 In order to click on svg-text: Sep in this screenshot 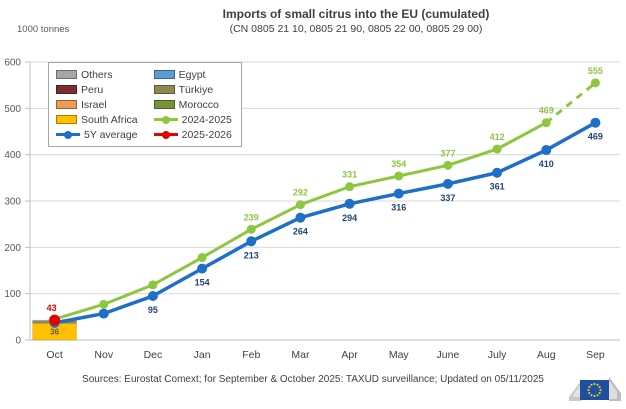, I will do `click(595, 355)`.